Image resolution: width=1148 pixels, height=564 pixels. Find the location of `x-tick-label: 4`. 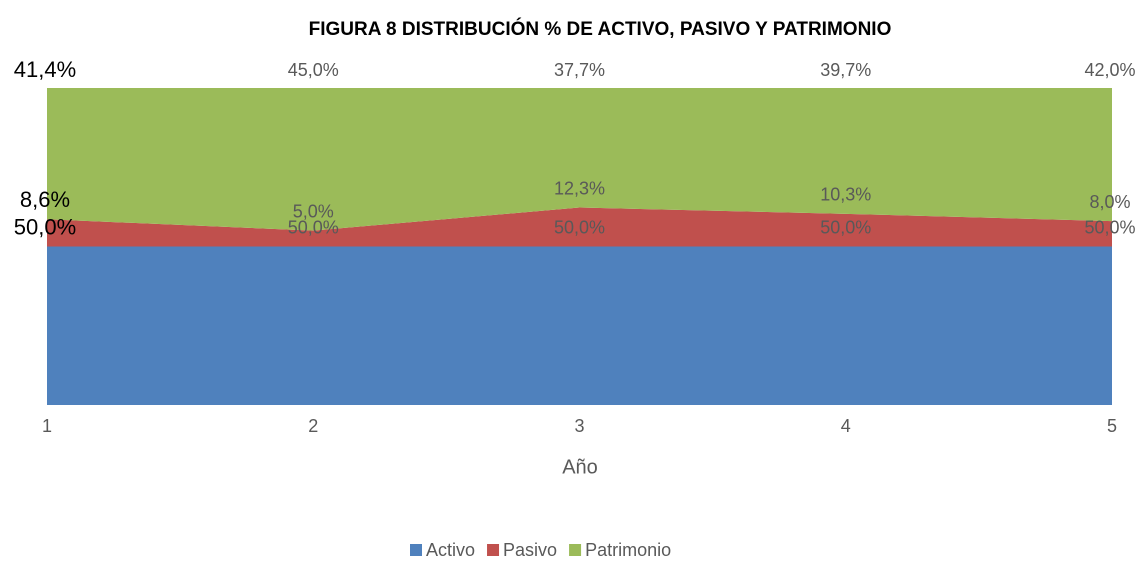

x-tick-label: 4 is located at coordinates (846, 426).